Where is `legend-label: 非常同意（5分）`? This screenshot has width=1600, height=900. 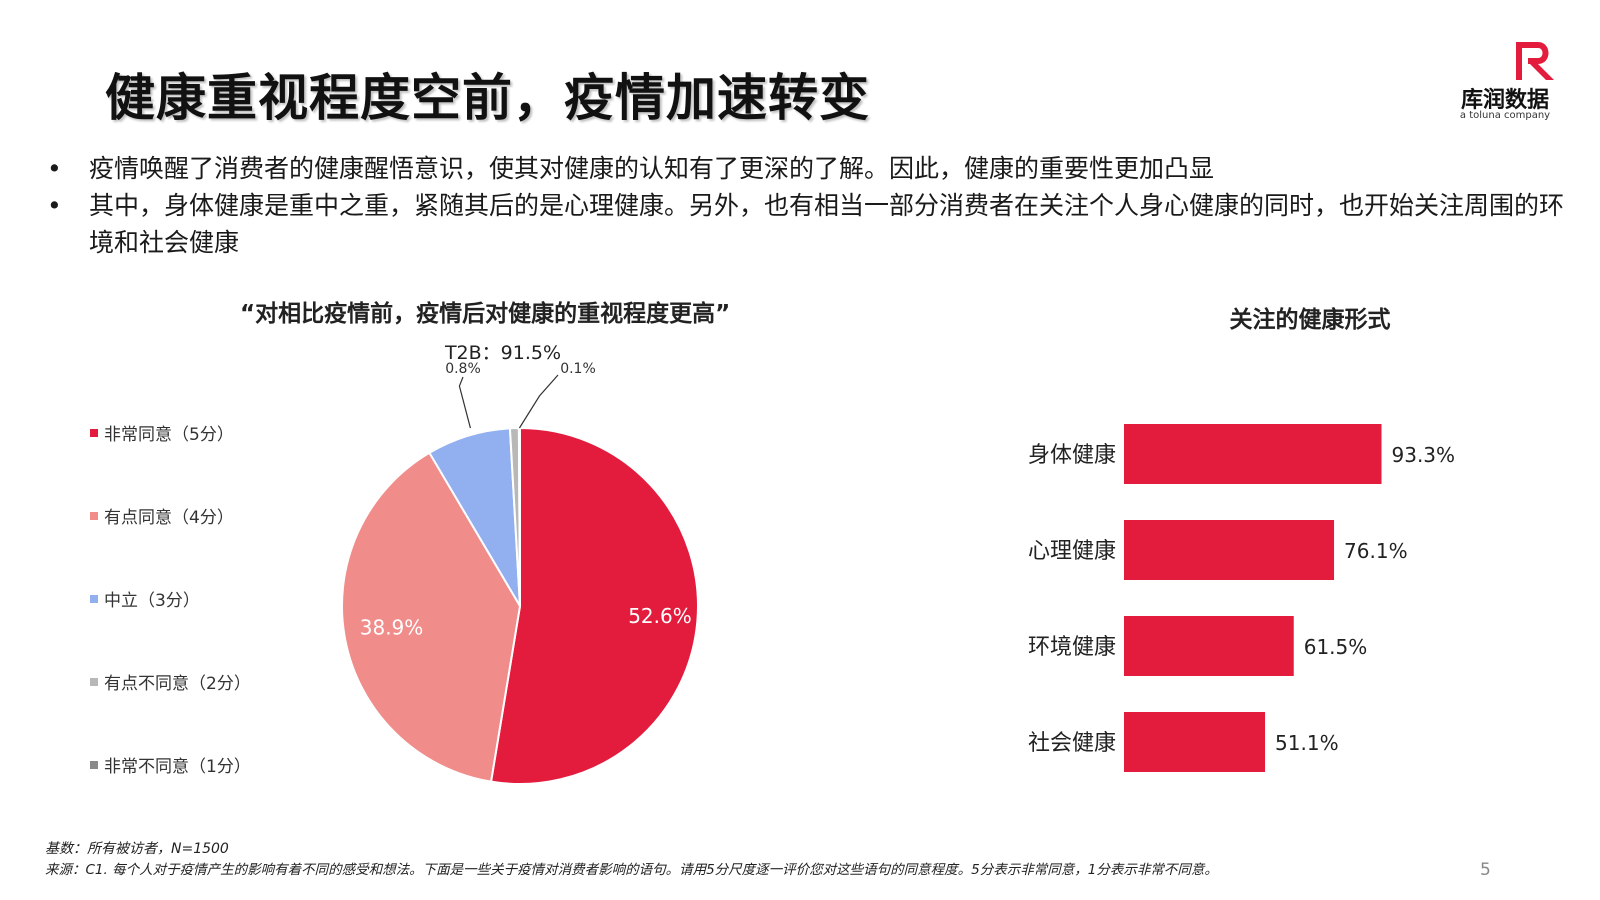 legend-label: 非常同意（5分） is located at coordinates (169, 435).